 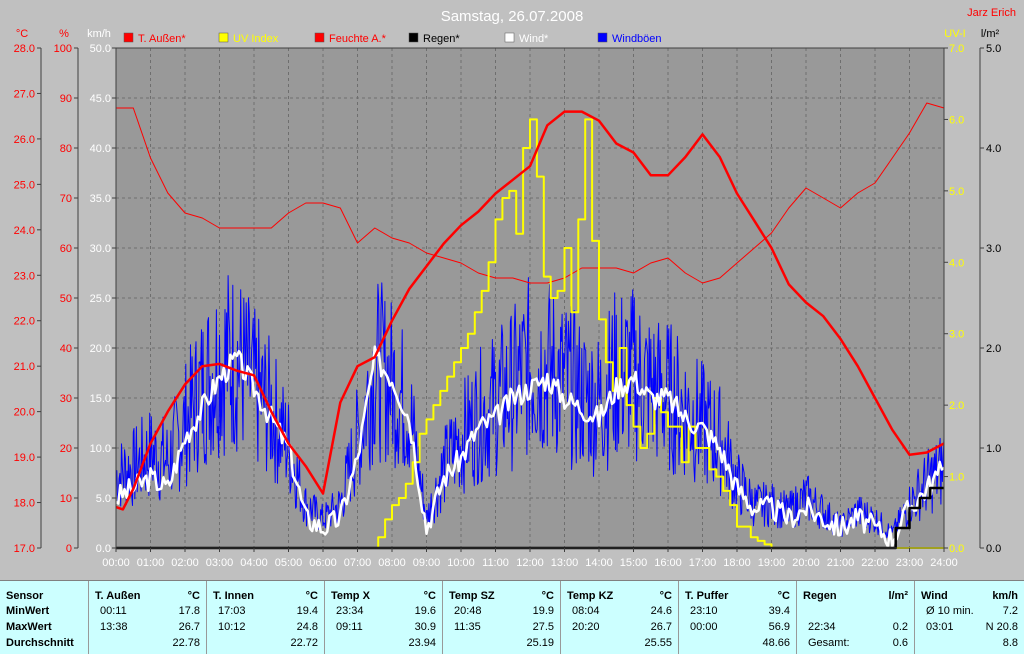 What do you see at coordinates (934, 596) in the screenshot?
I see `stats-name: Wind` at bounding box center [934, 596].